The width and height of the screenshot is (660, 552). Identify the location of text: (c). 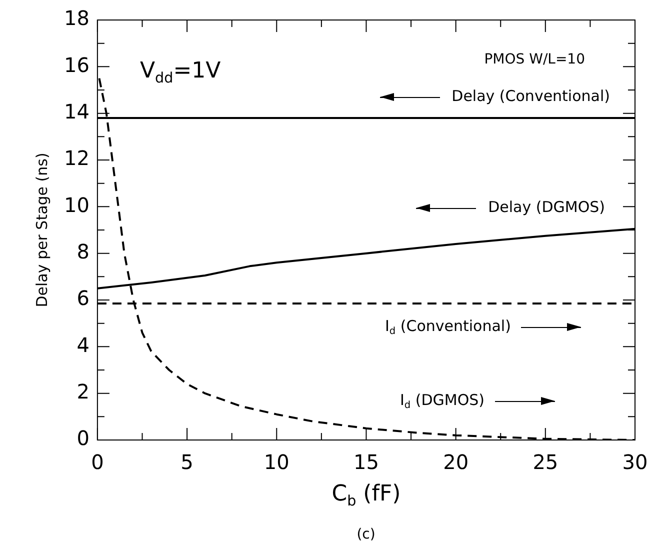
(366, 534).